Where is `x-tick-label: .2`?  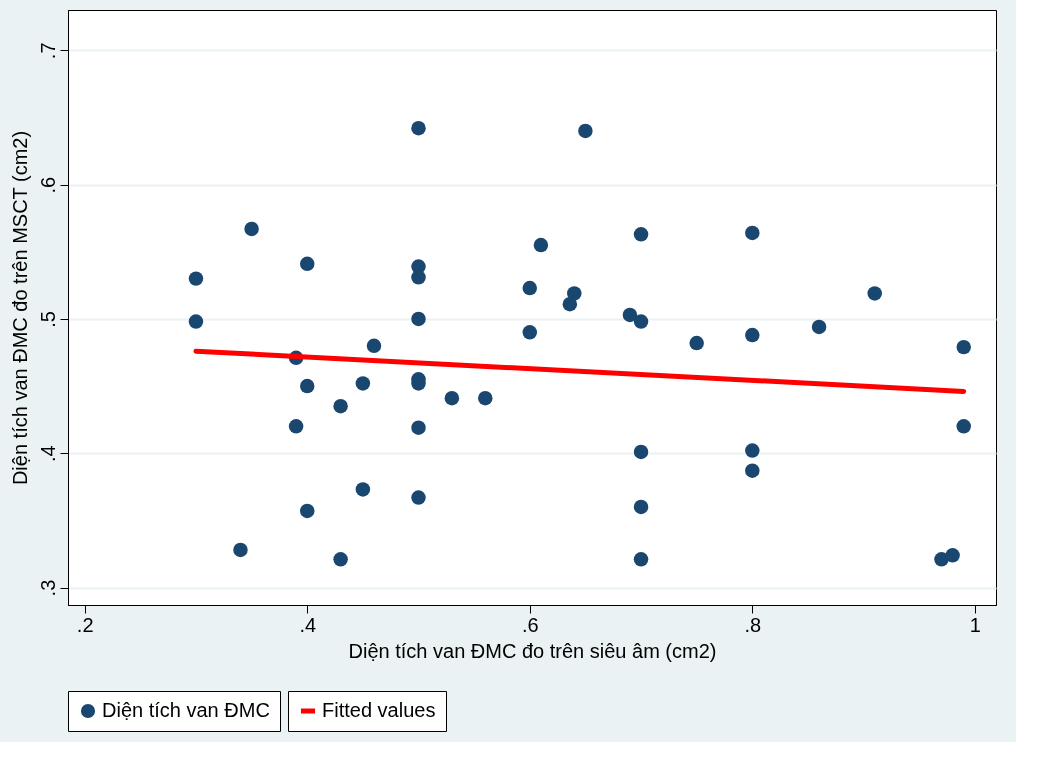 x-tick-label: .2 is located at coordinates (85, 624).